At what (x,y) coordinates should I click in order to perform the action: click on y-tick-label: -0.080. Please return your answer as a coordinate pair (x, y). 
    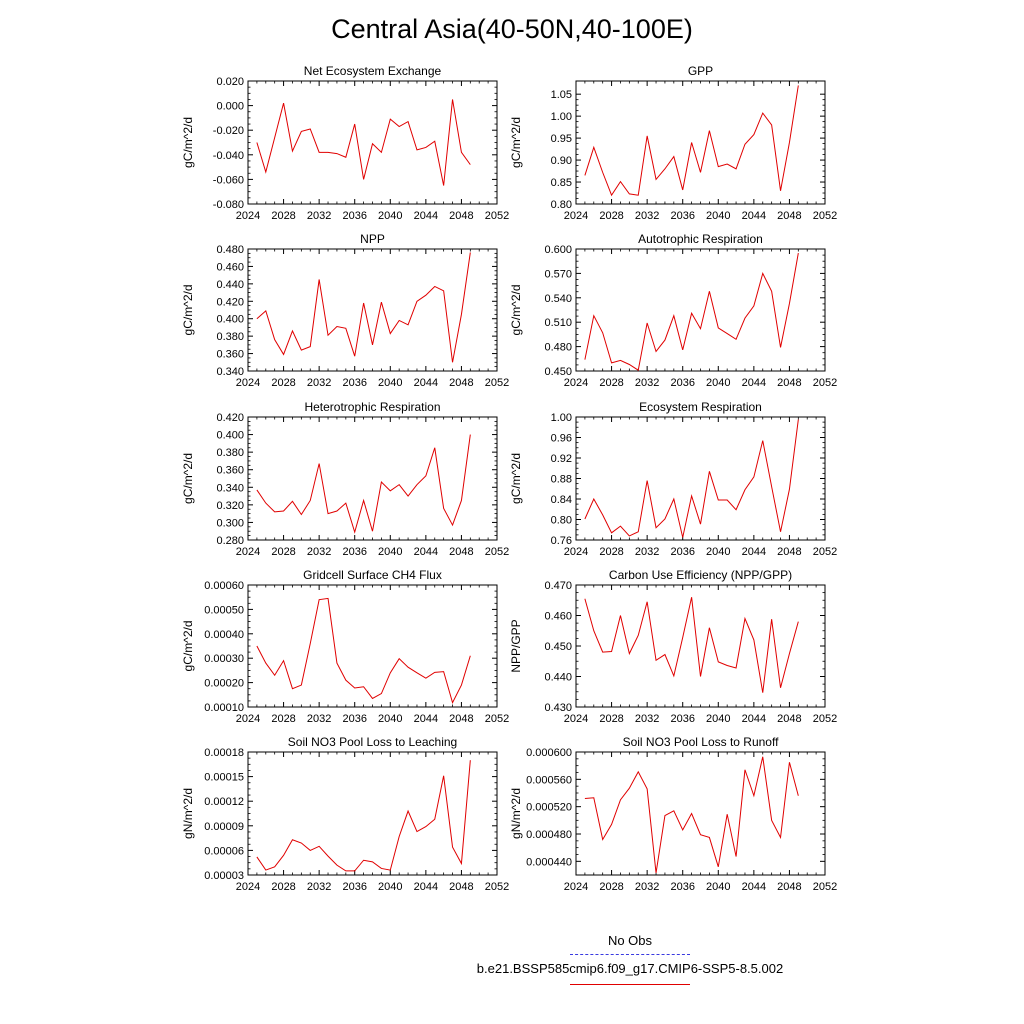
    Looking at the image, I should click on (228, 205).